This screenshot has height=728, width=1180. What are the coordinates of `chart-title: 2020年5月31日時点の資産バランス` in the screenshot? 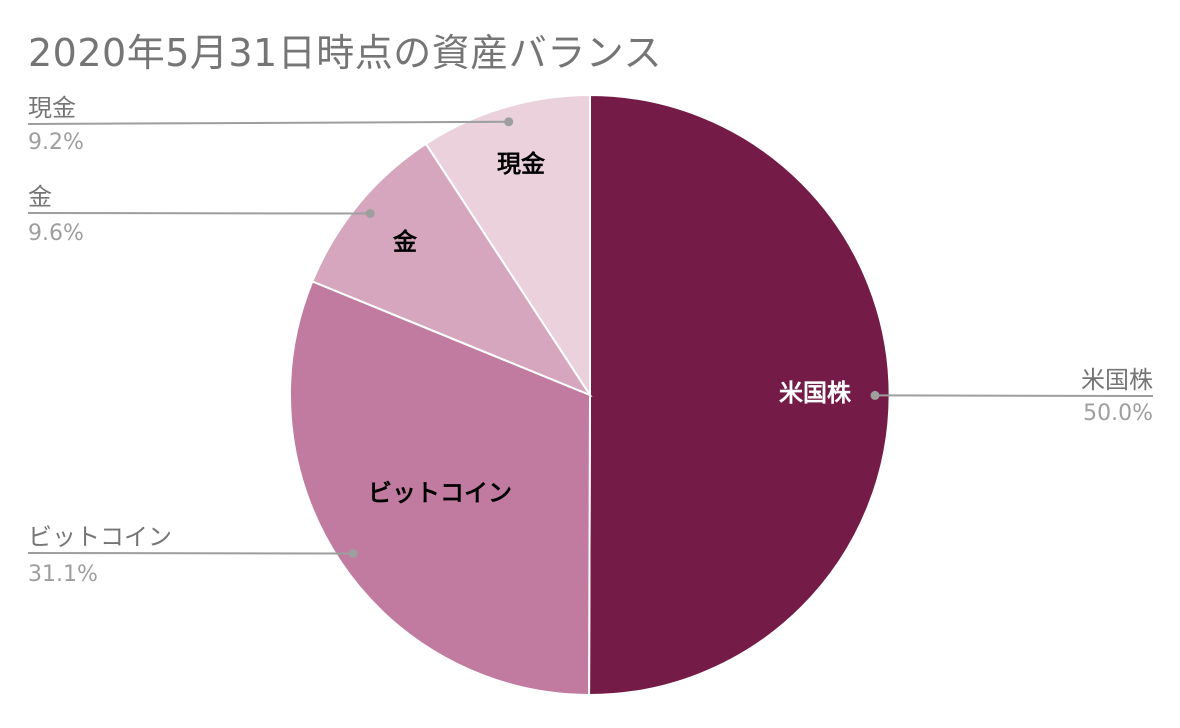 It's located at (345, 53).